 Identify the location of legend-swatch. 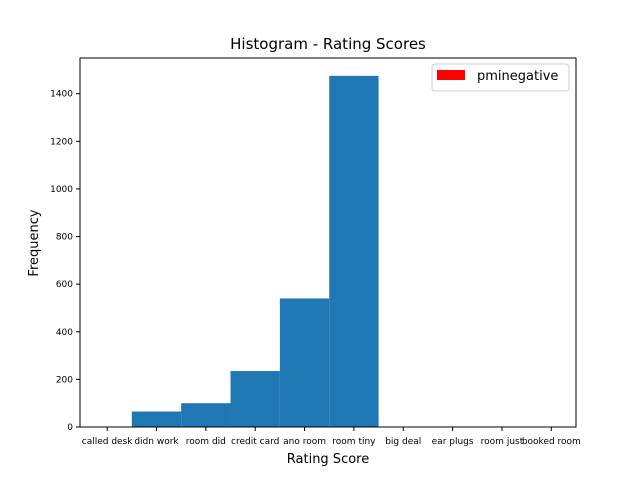
(451, 75).